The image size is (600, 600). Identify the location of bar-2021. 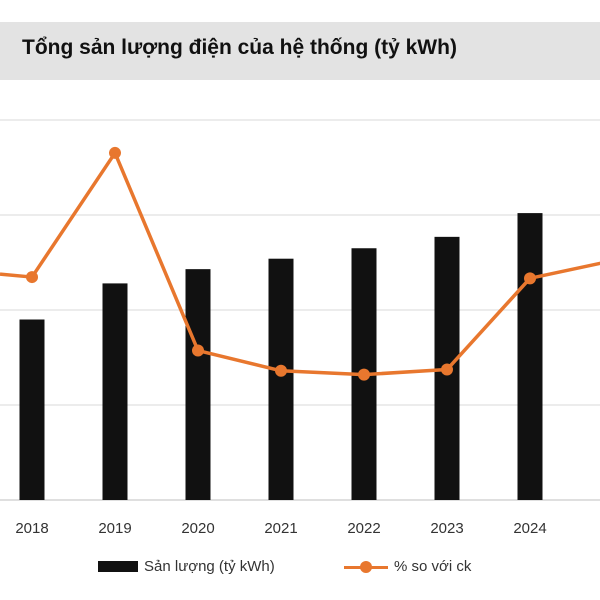
(281, 379).